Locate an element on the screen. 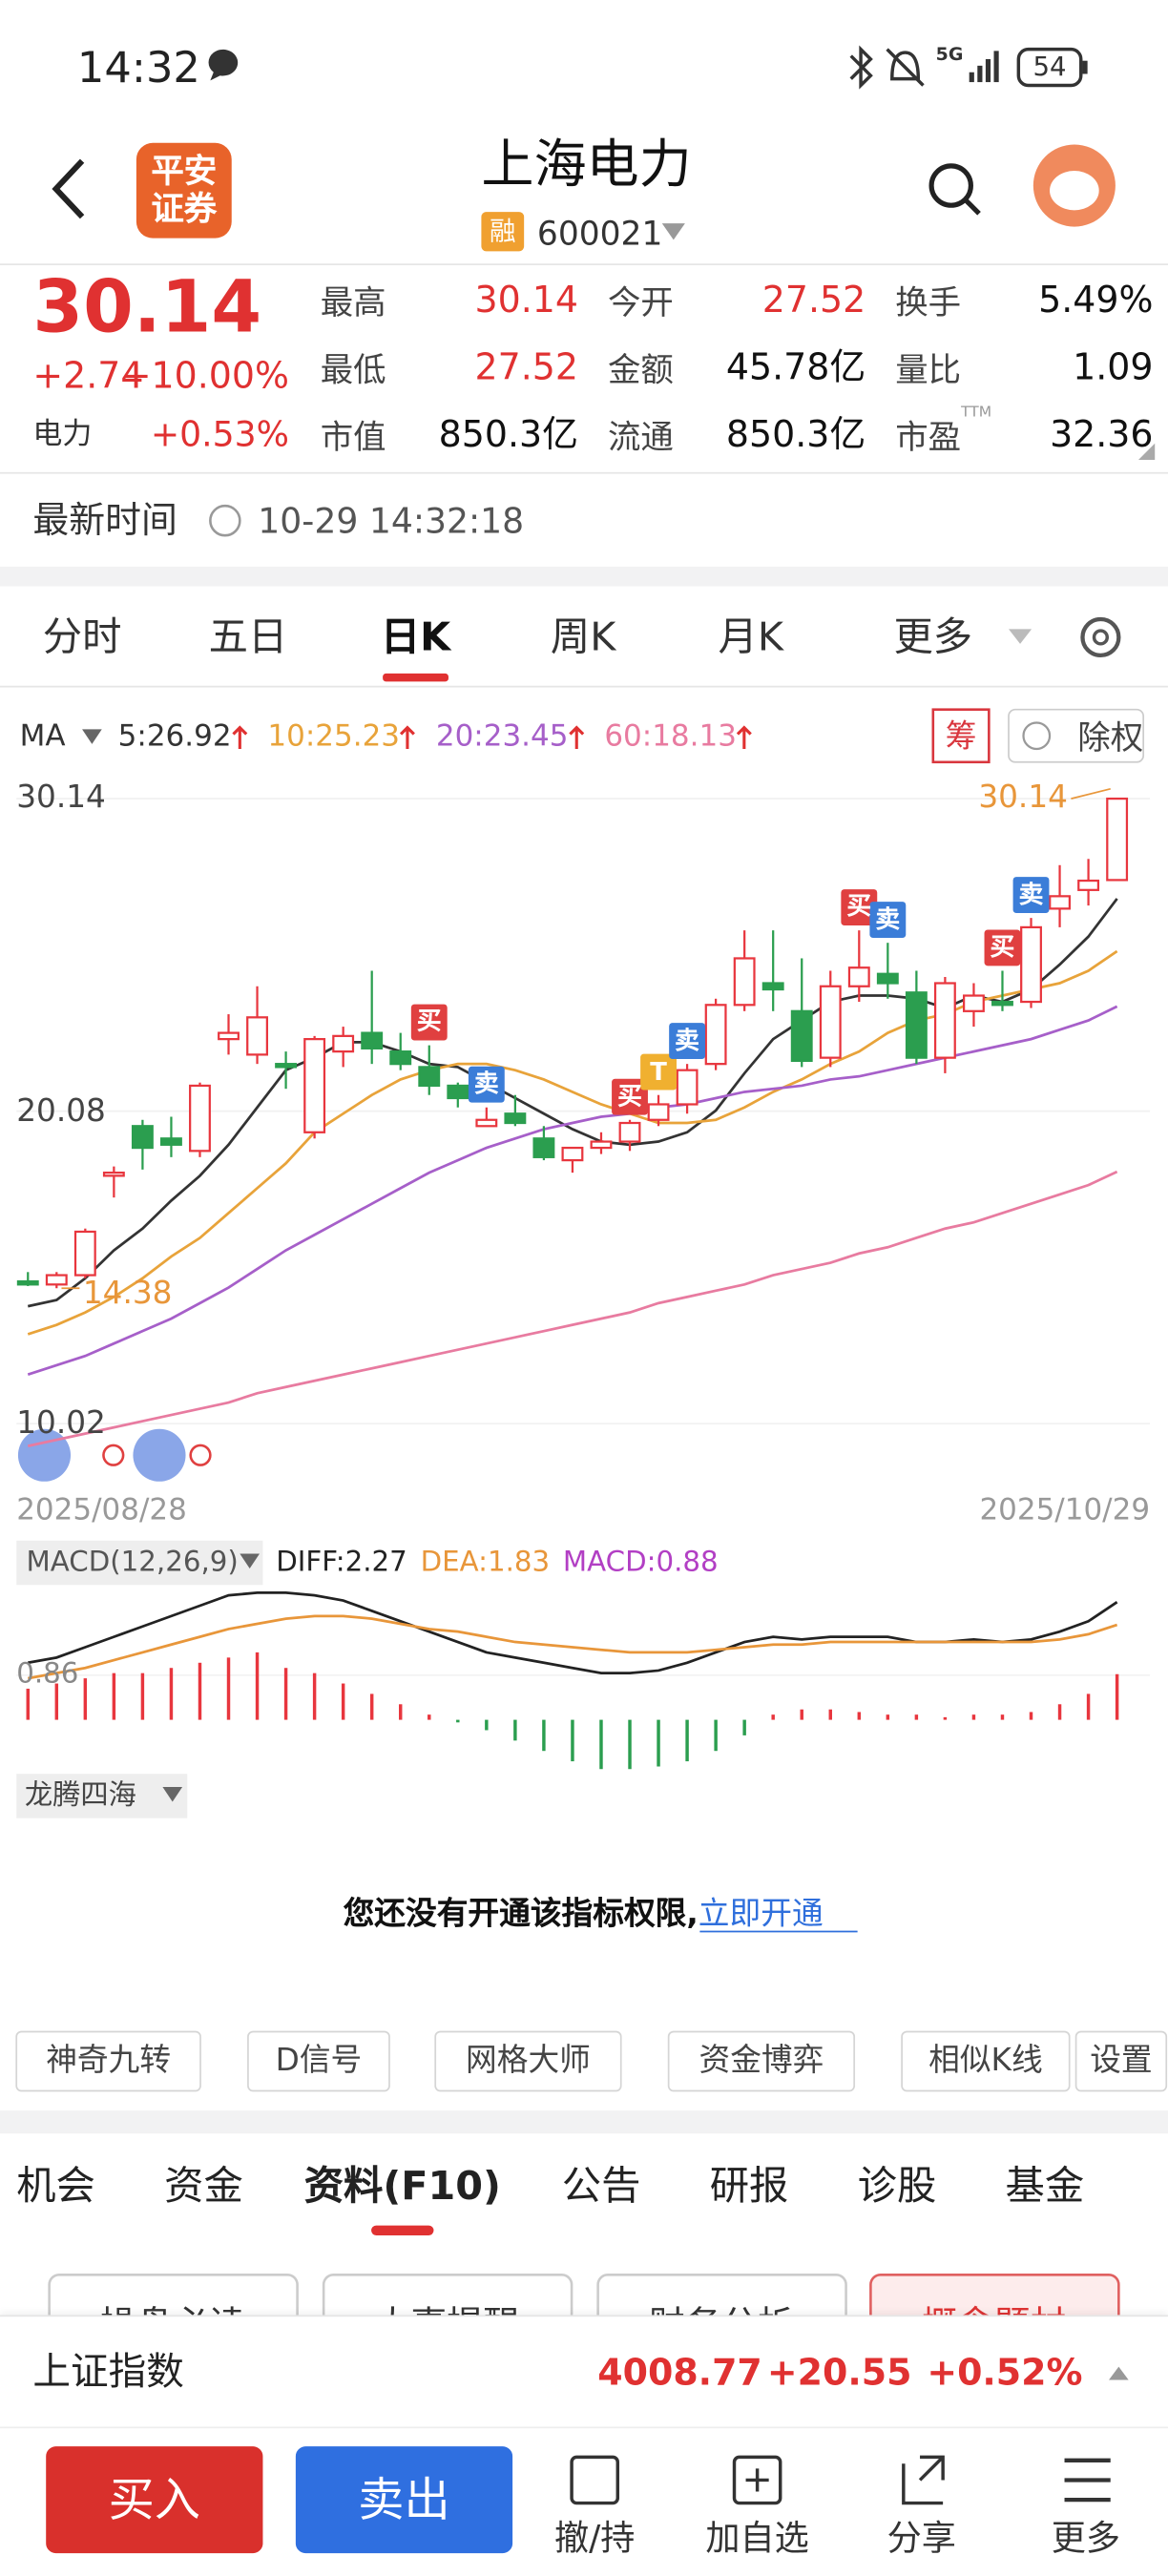 This screenshot has width=1168, height=2576. tool-label: 神奇九转 is located at coordinates (109, 2060).